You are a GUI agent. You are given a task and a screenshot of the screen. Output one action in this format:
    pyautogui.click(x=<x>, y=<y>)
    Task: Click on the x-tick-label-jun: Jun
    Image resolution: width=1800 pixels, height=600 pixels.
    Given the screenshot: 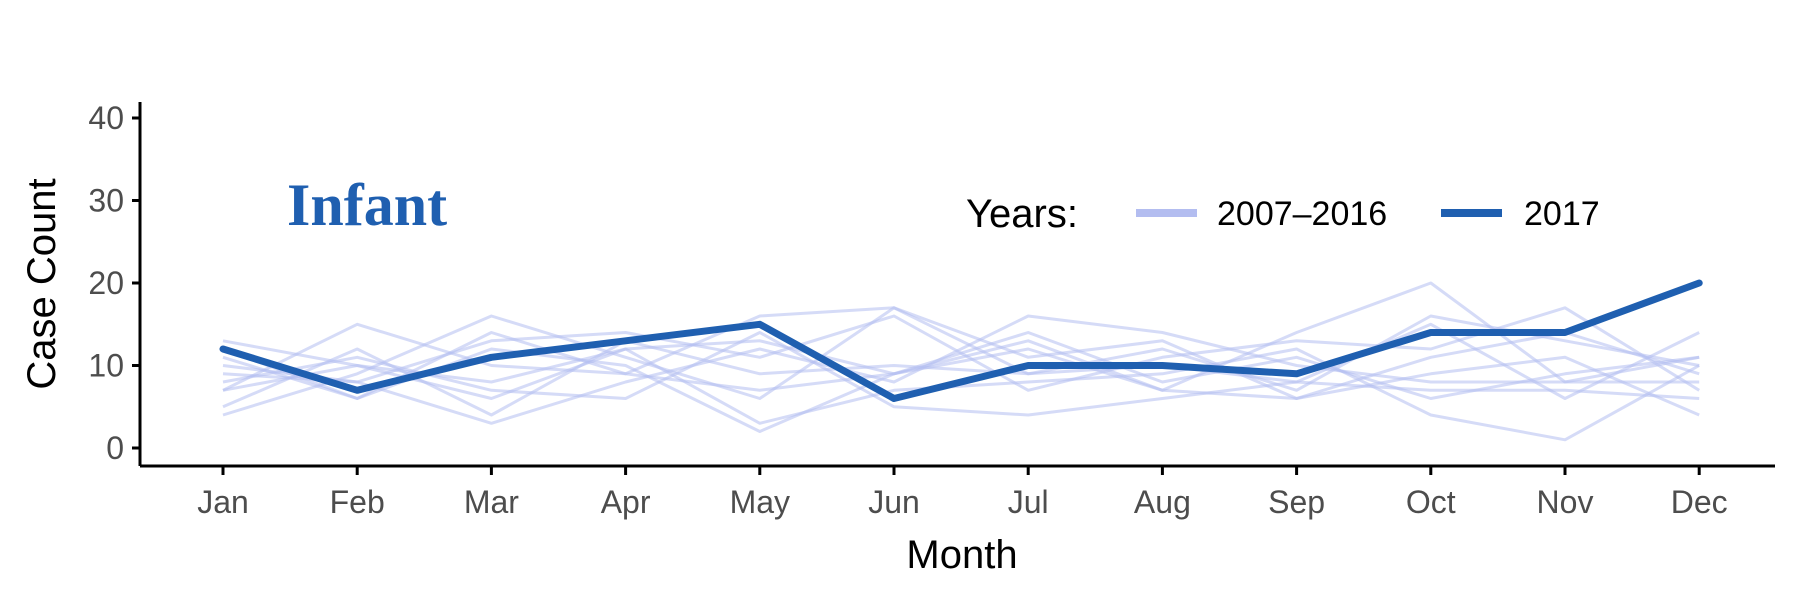 What is the action you would take?
    pyautogui.click(x=894, y=502)
    